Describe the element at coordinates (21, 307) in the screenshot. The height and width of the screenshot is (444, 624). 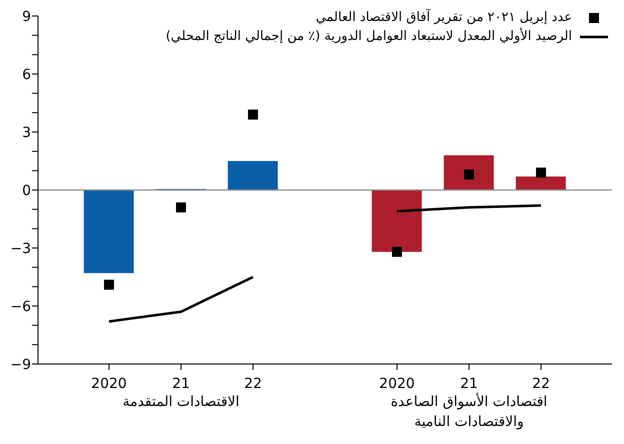
I see `y-tick-label: −6` at that location.